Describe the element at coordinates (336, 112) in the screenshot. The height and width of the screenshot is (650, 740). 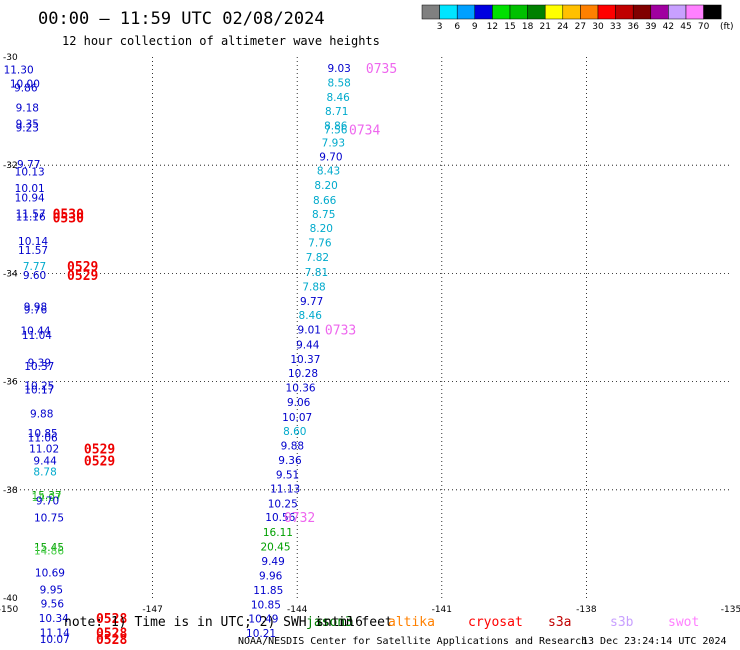
I see `wave-height-value: 8.71` at that location.